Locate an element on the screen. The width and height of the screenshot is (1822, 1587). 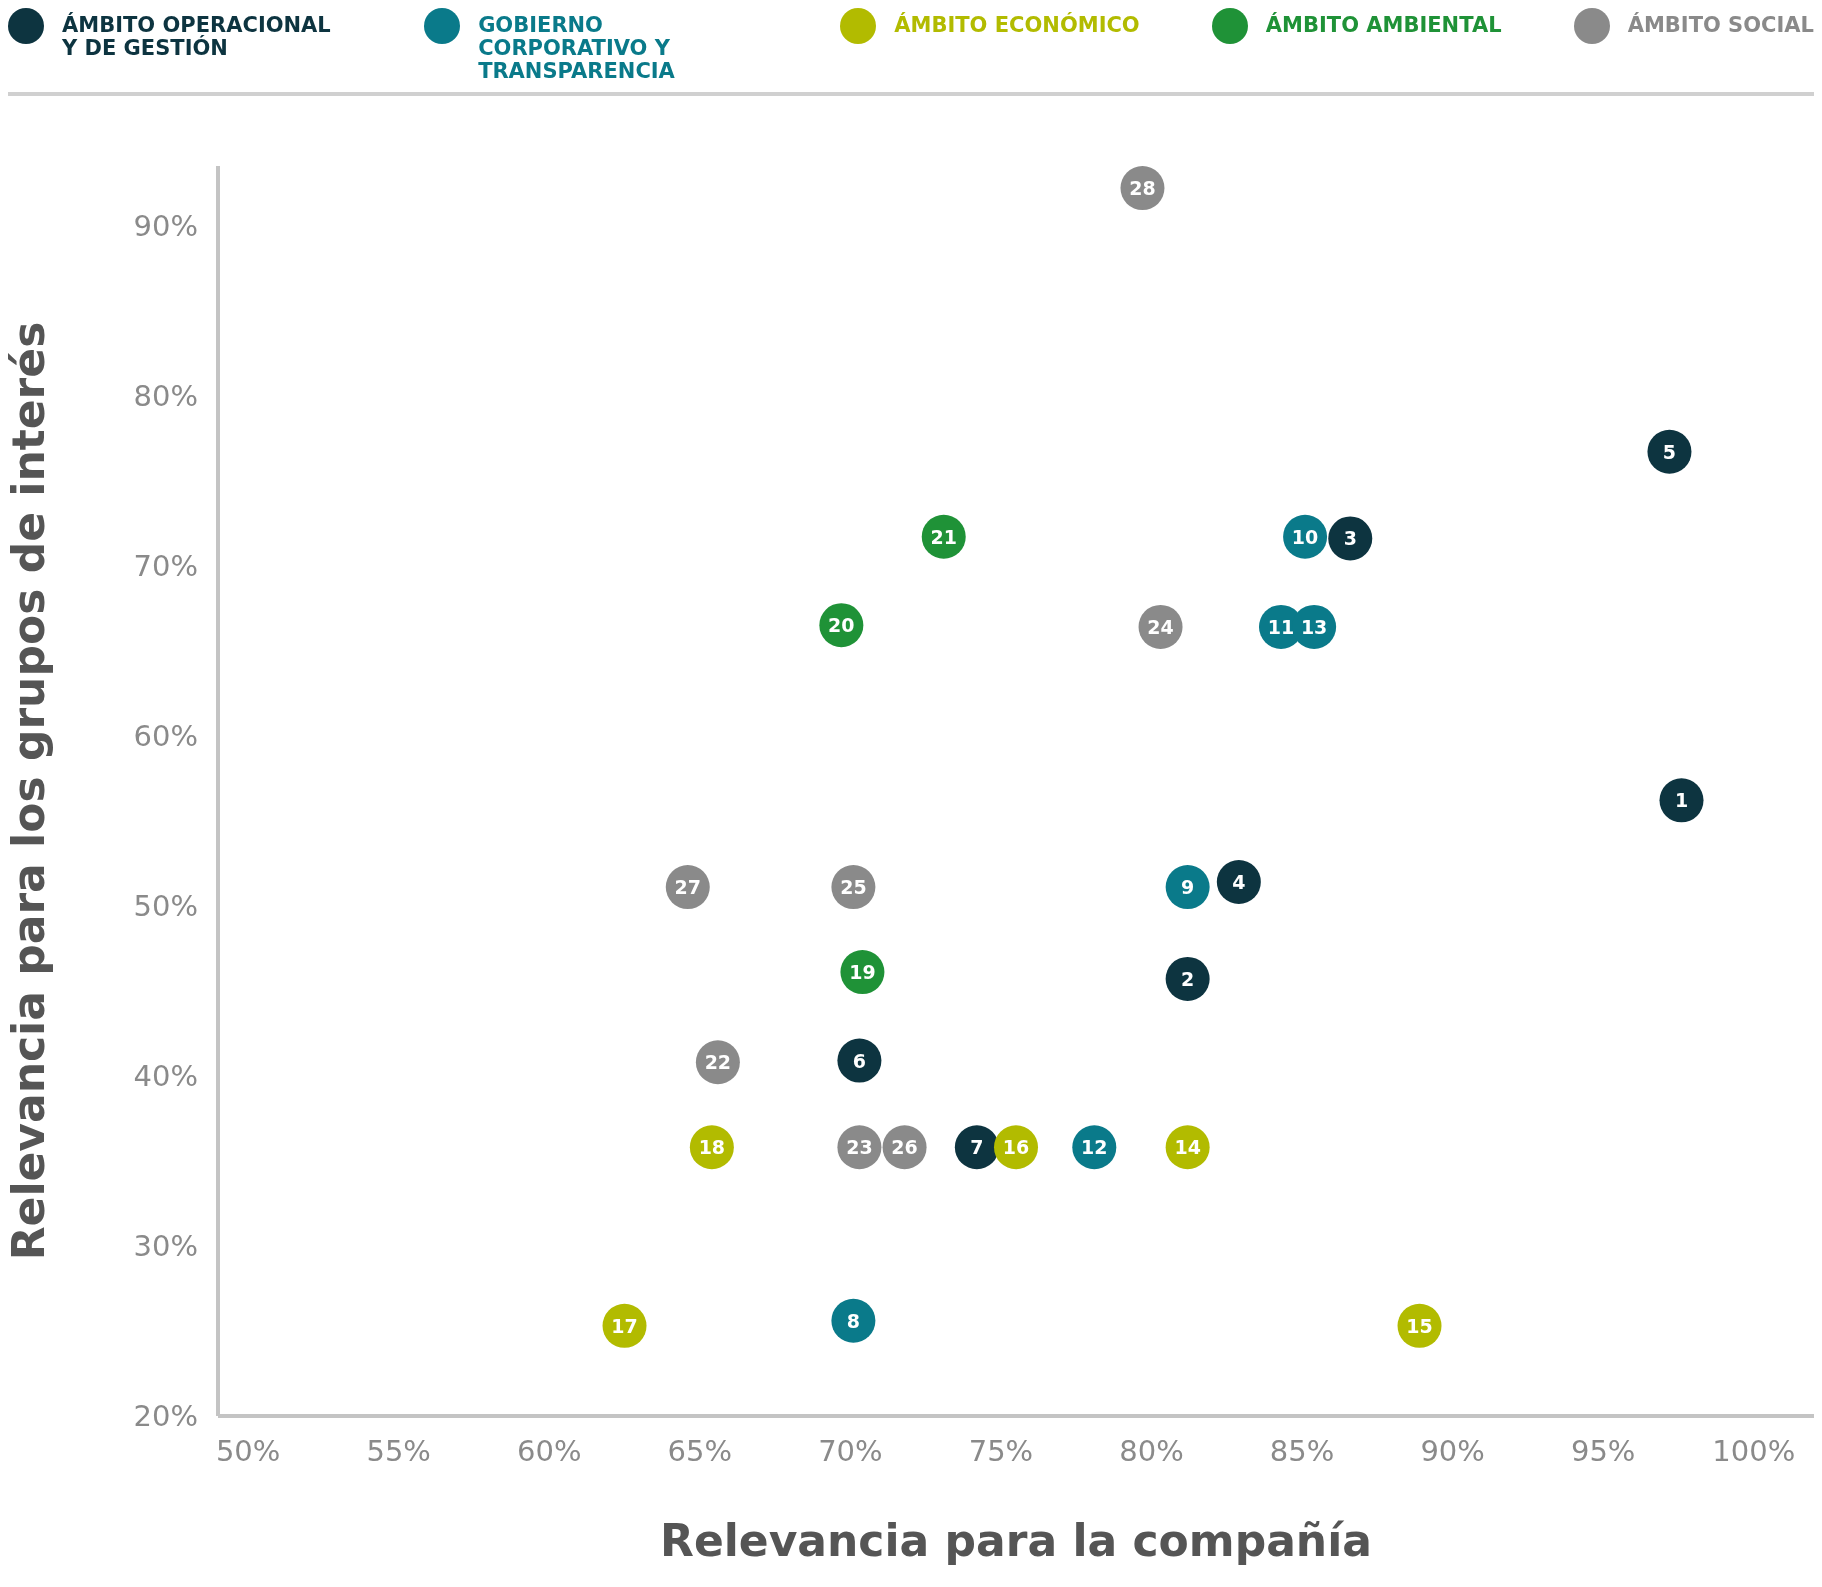
annotation: 21 is located at coordinates (943, 536).